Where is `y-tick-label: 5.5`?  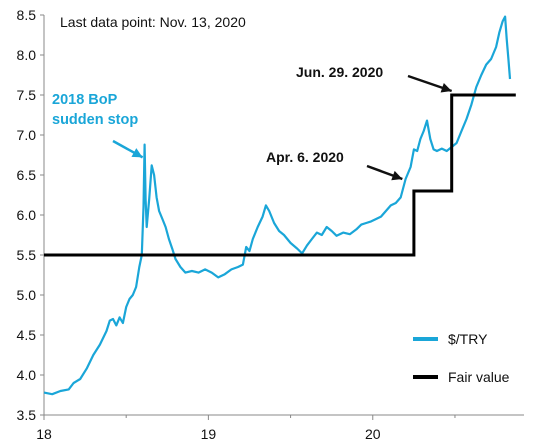
y-tick-label: 5.5 is located at coordinates (27, 255).